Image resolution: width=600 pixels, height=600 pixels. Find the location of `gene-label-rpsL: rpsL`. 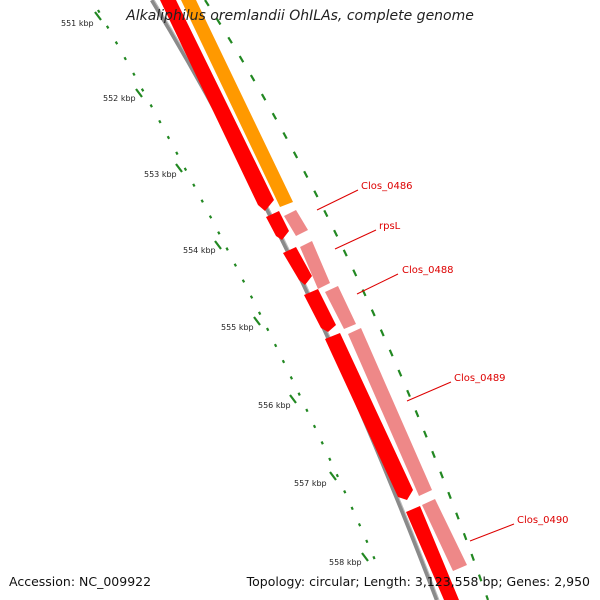

gene-label-rpsL: rpsL is located at coordinates (390, 226).